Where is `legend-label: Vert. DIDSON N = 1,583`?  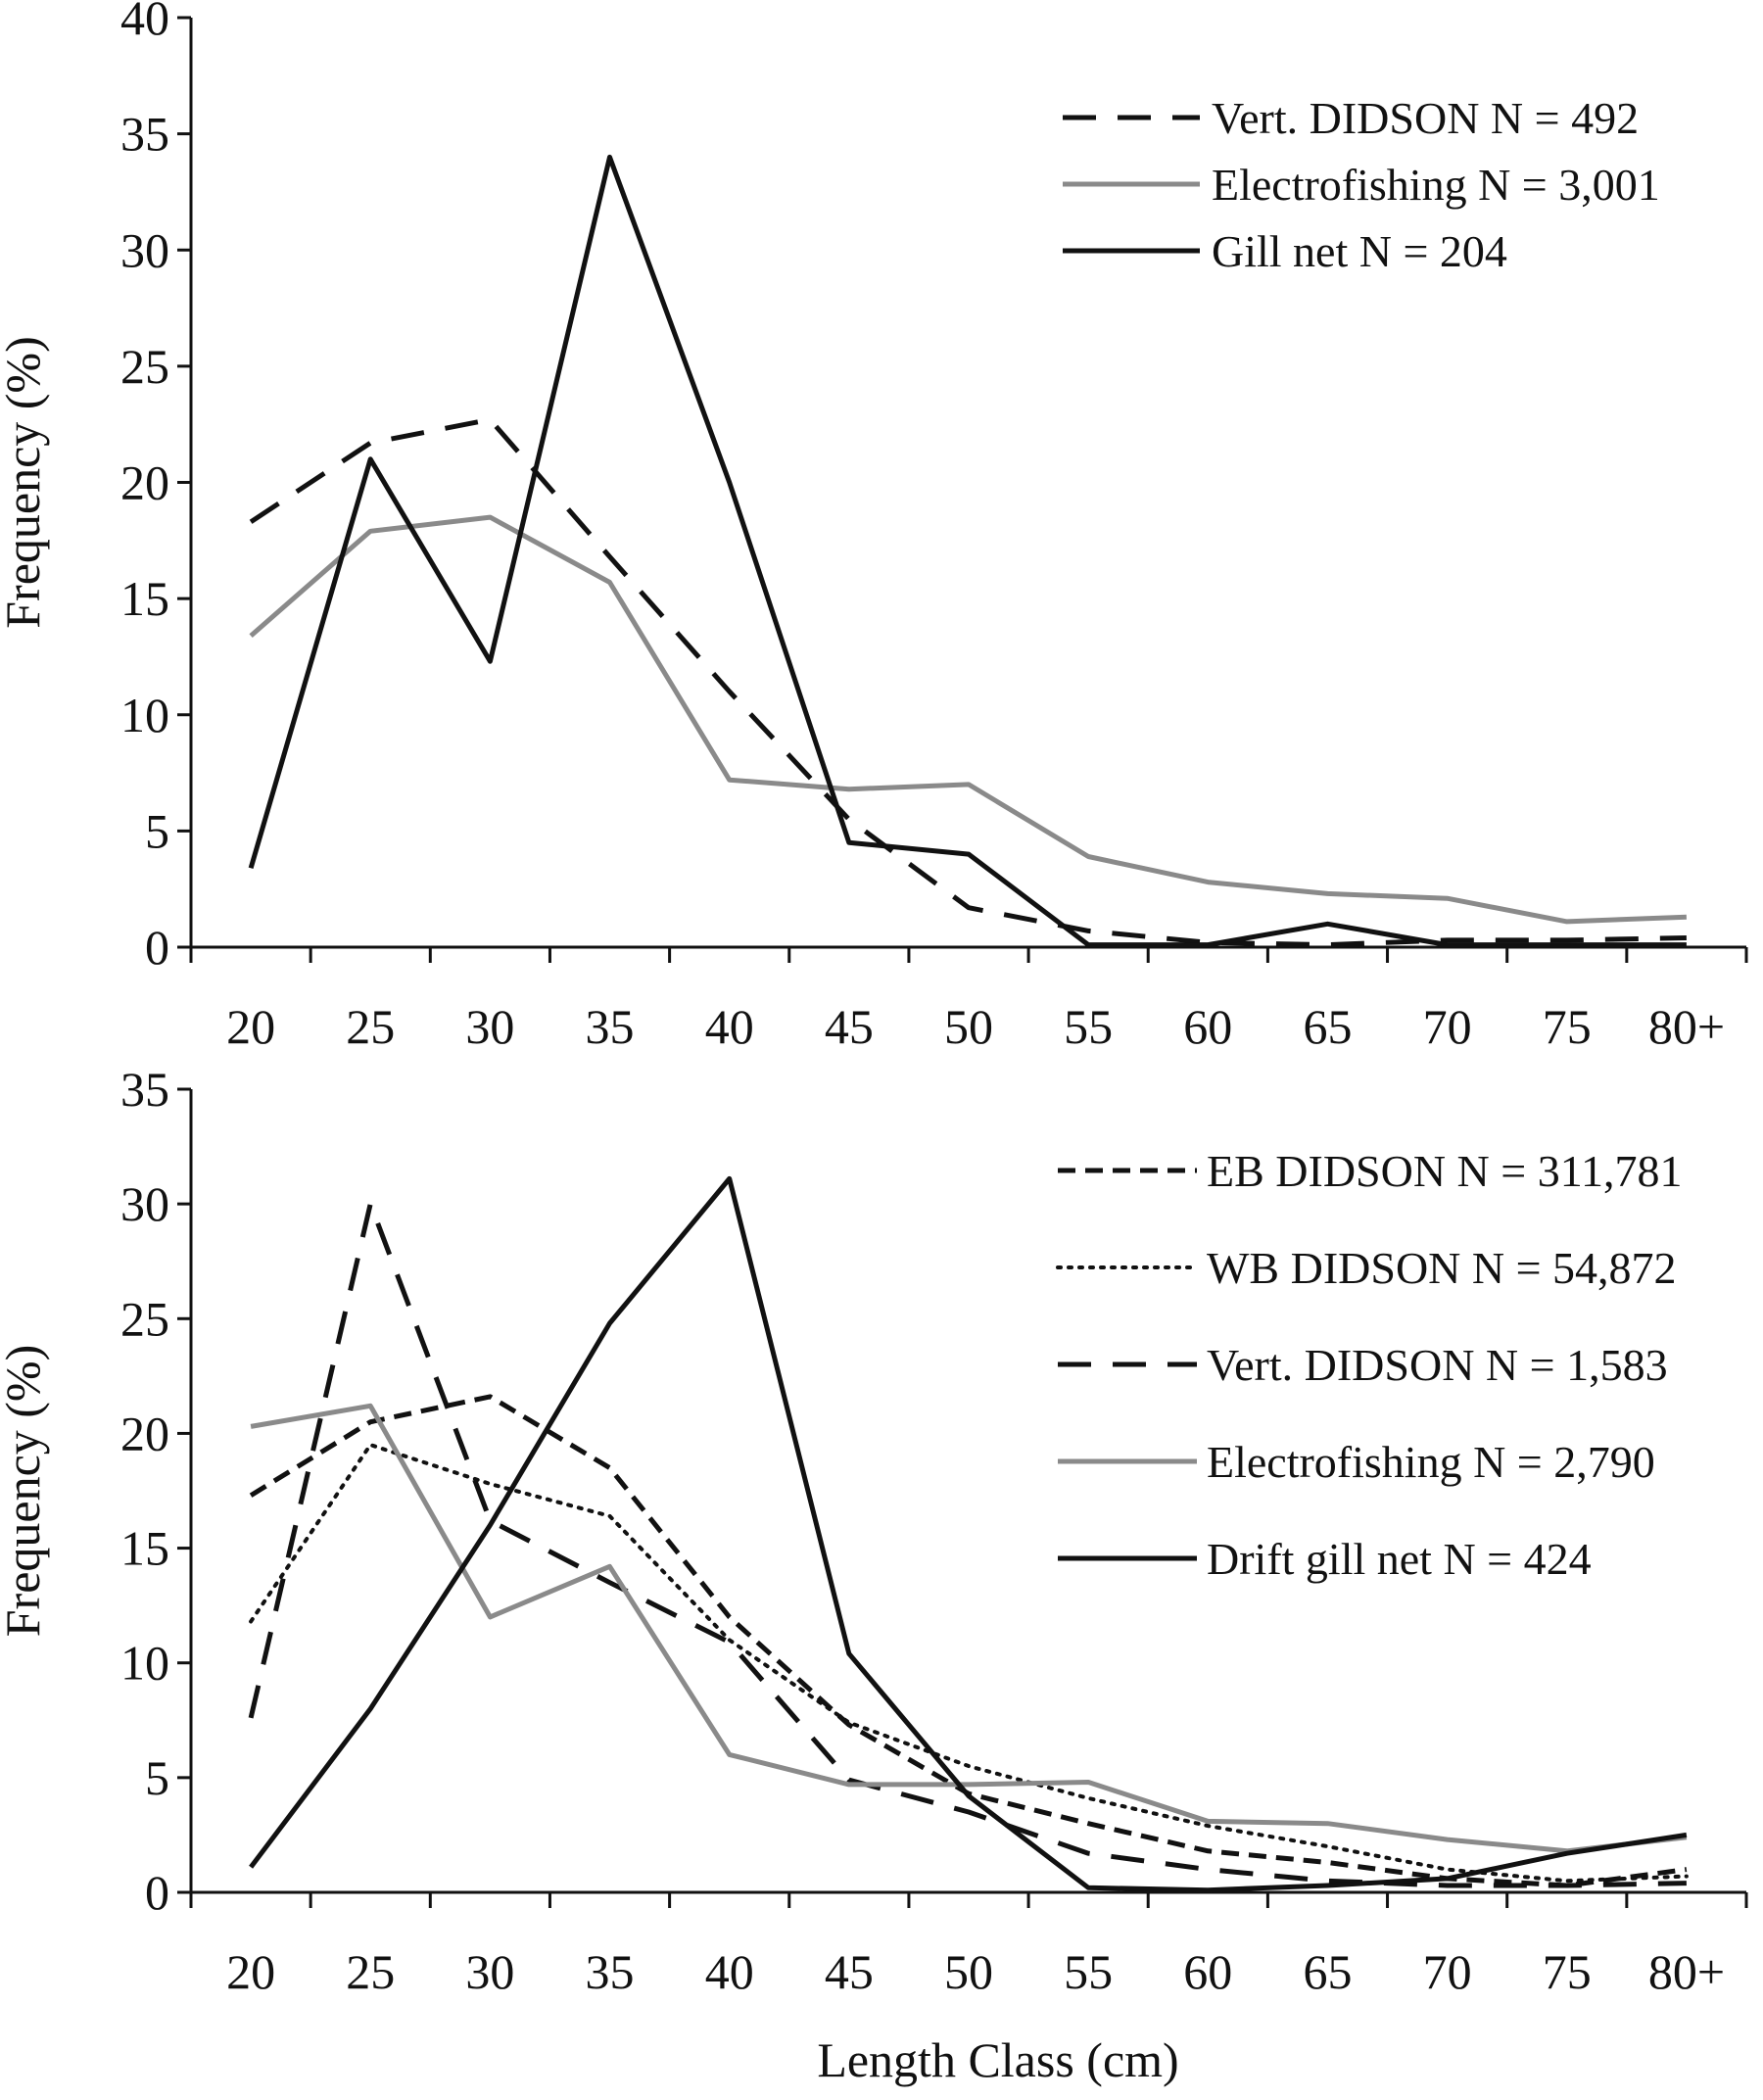 legend-label: Vert. DIDSON N = 1,583 is located at coordinates (1438, 1365).